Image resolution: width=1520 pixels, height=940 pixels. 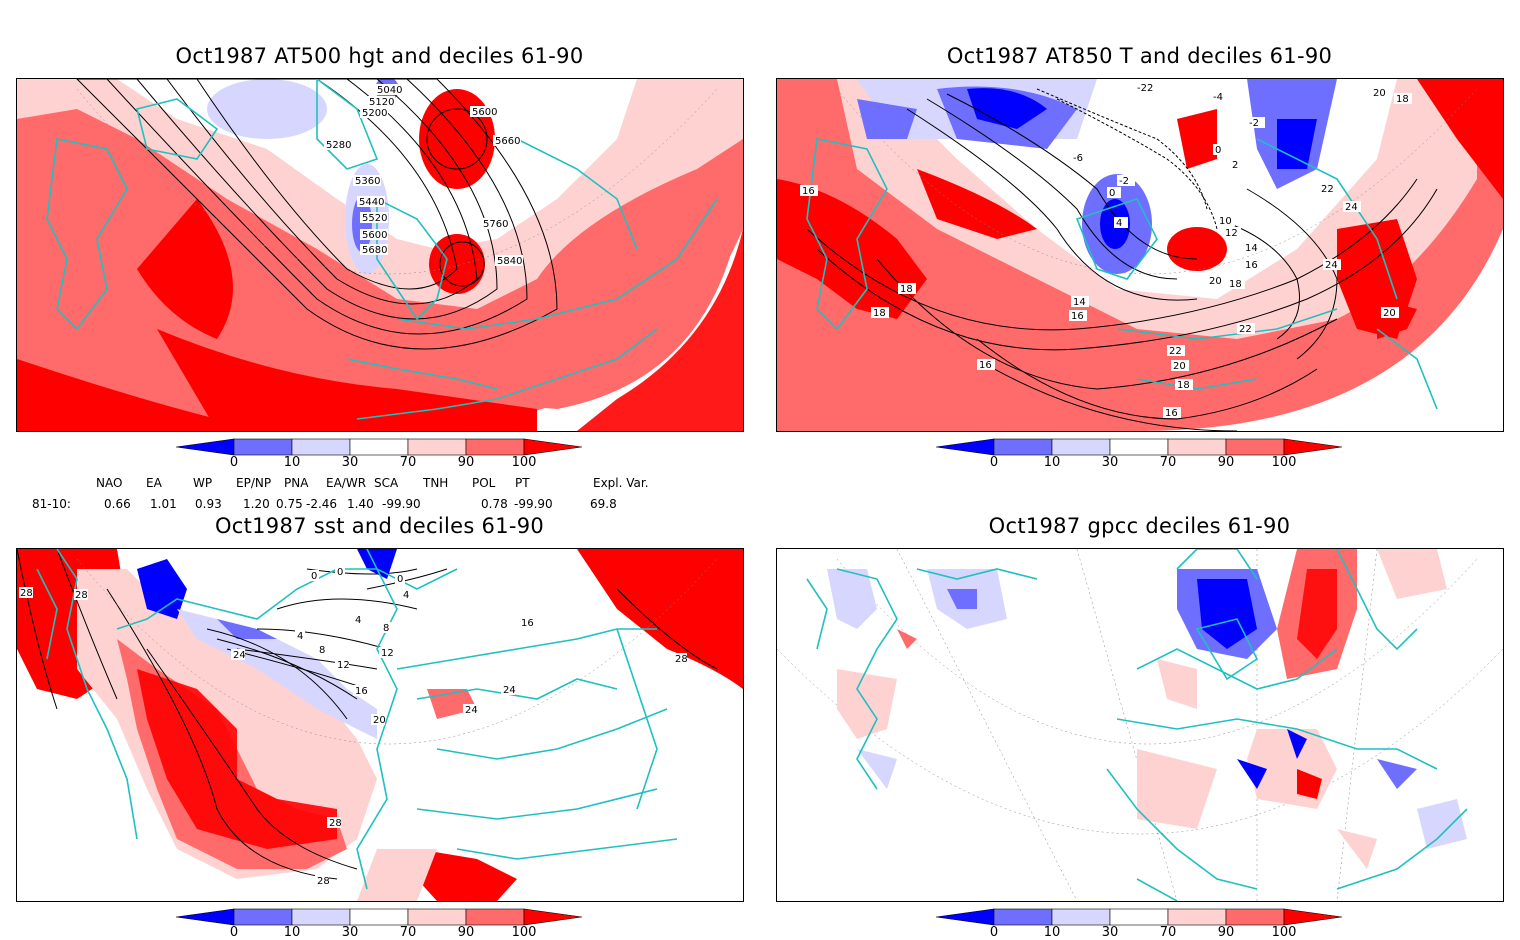 I want to click on contour-label: 5200, so click(x=374, y=113).